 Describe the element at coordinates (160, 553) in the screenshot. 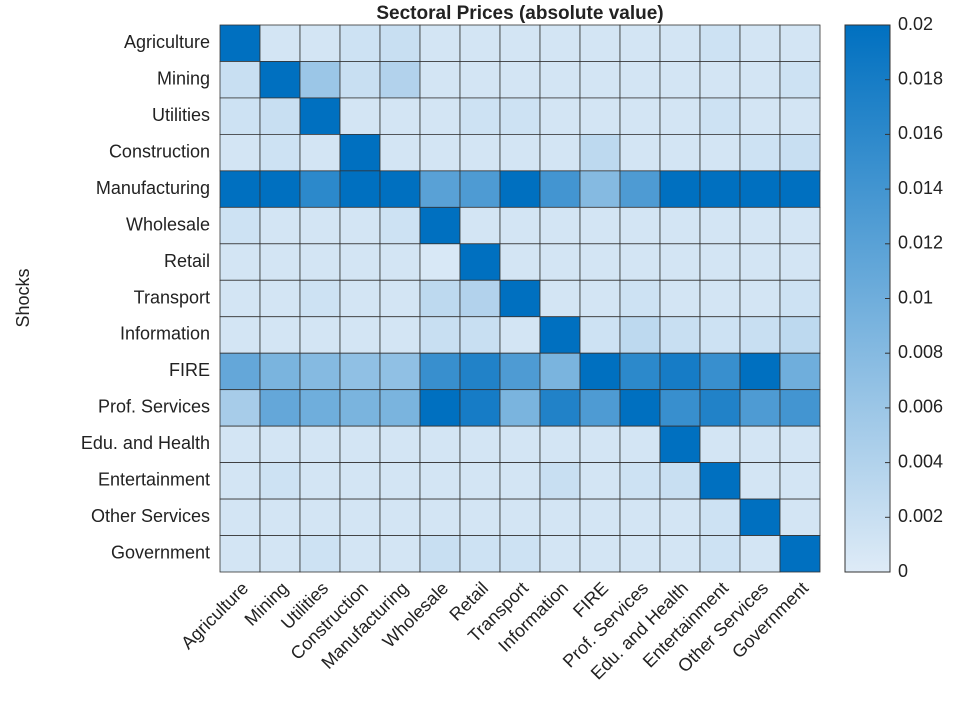

I see `y-tick-label: Government` at that location.